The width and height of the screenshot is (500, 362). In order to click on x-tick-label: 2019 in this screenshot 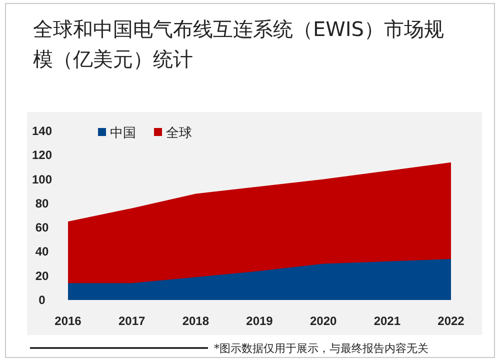, I will do `click(260, 321)`.